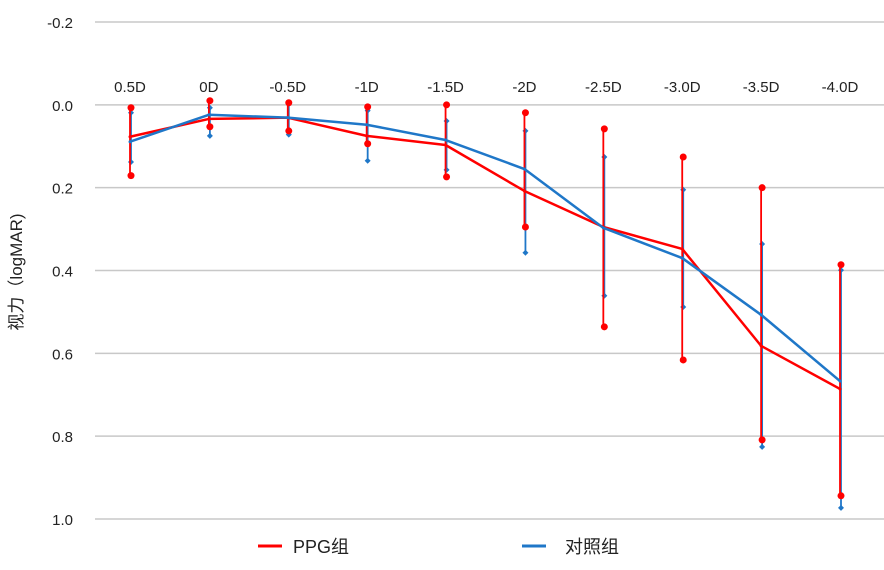 This screenshot has width=884, height=570. What do you see at coordinates (62, 354) in the screenshot?
I see `y-tick-label: 0.6` at bounding box center [62, 354].